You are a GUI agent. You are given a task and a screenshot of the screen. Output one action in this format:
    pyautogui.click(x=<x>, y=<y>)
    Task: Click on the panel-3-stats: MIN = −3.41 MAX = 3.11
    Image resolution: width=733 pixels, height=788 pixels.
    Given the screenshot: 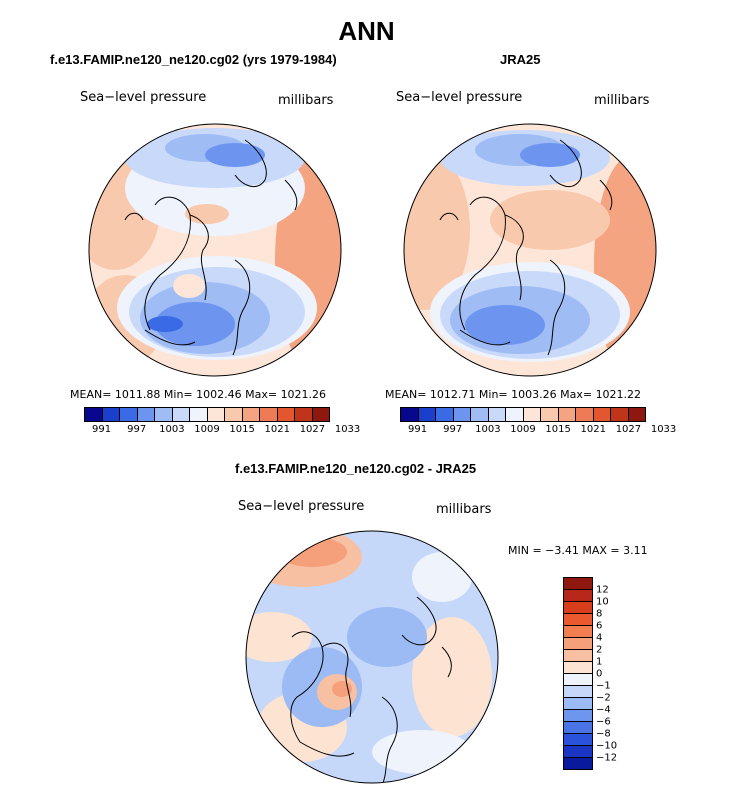 What is the action you would take?
    pyautogui.click(x=578, y=550)
    